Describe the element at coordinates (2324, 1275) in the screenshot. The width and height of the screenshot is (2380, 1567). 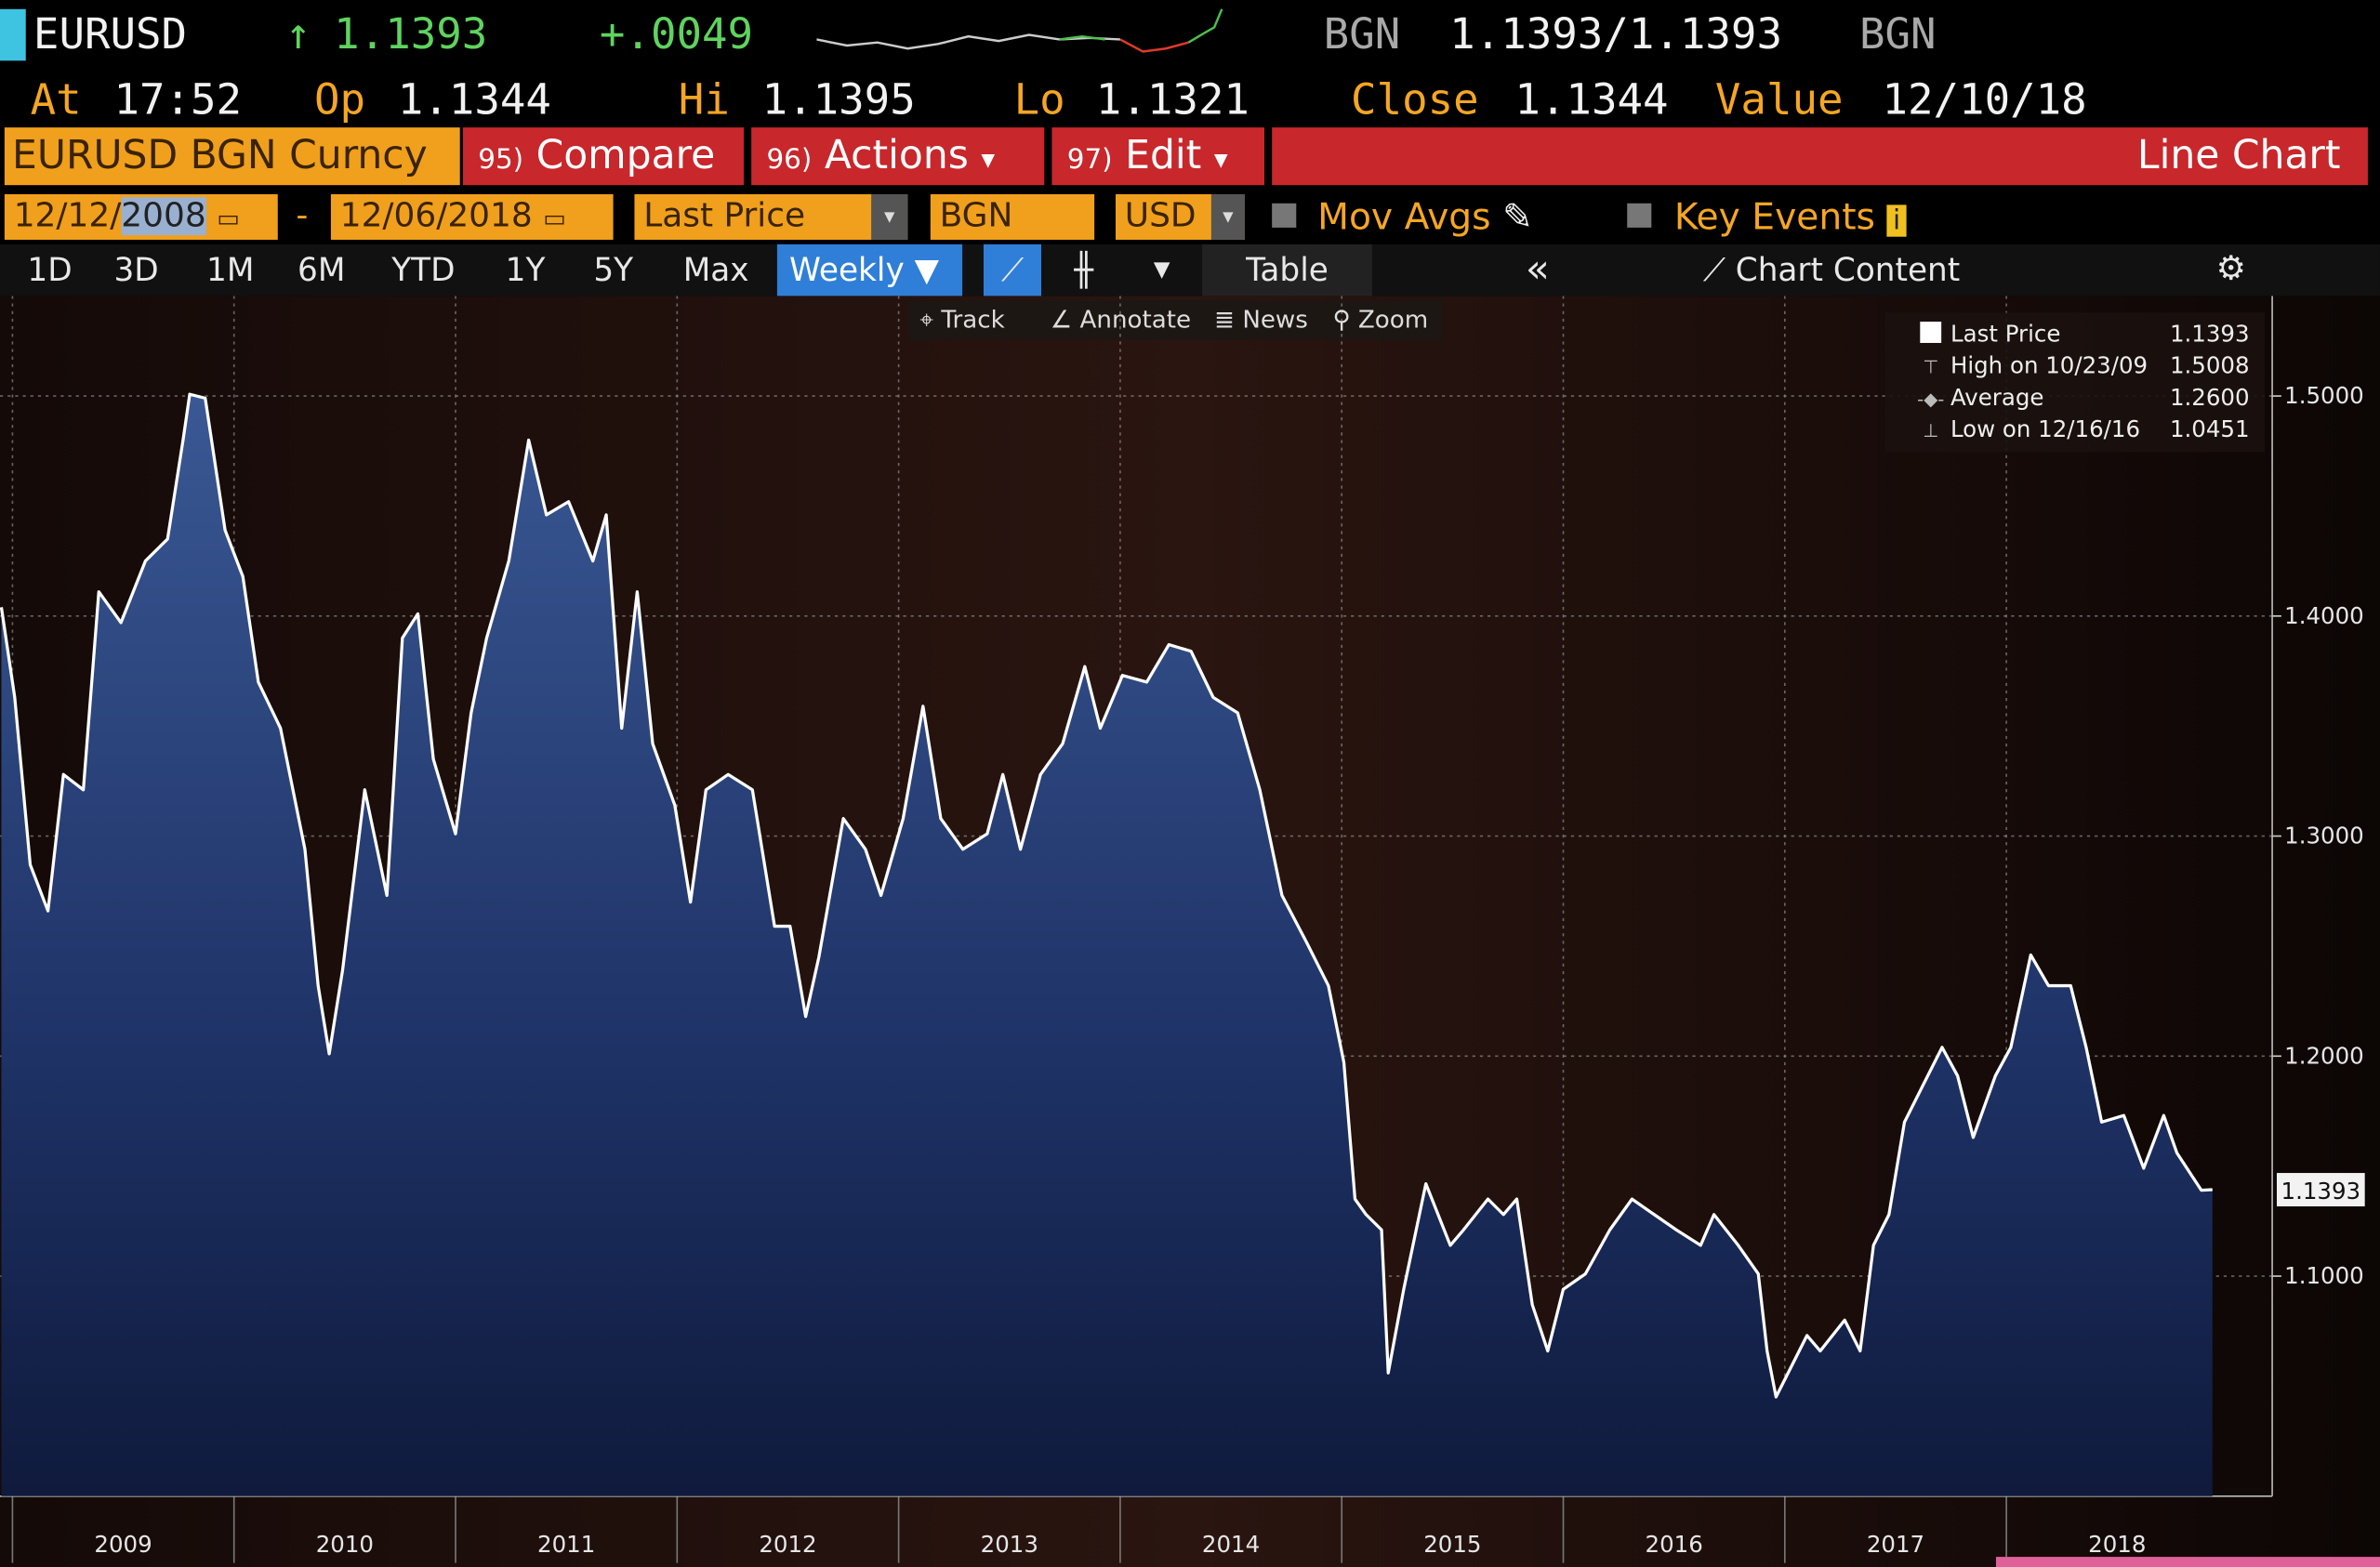
I see `y-tick-label: 1.1000` at that location.